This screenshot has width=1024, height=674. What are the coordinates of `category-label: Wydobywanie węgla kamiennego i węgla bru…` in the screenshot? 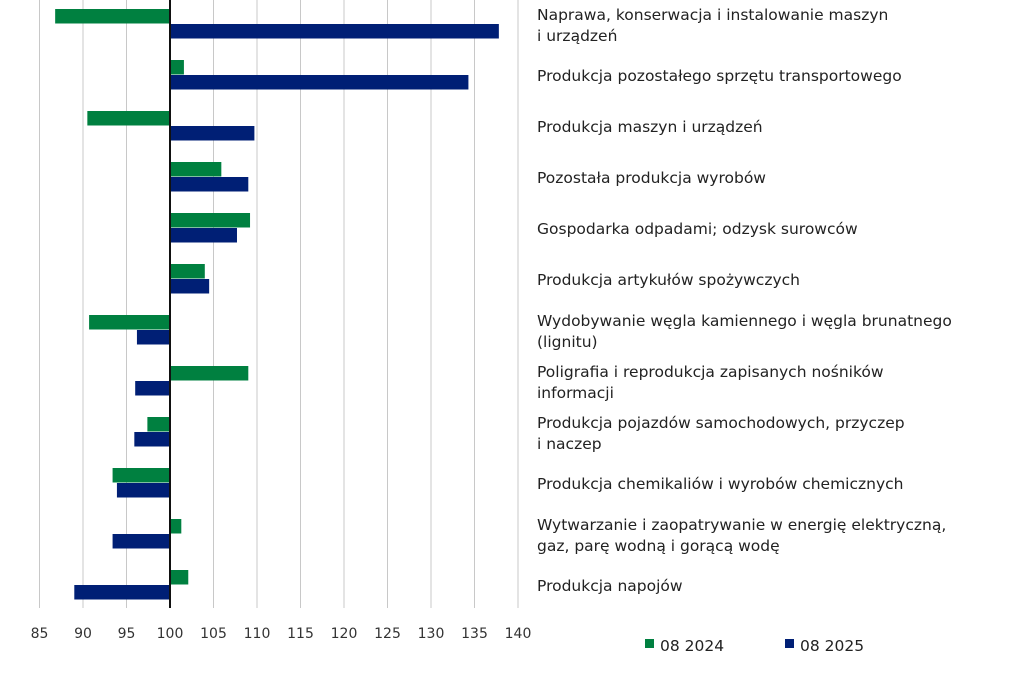 It's located at (744, 321).